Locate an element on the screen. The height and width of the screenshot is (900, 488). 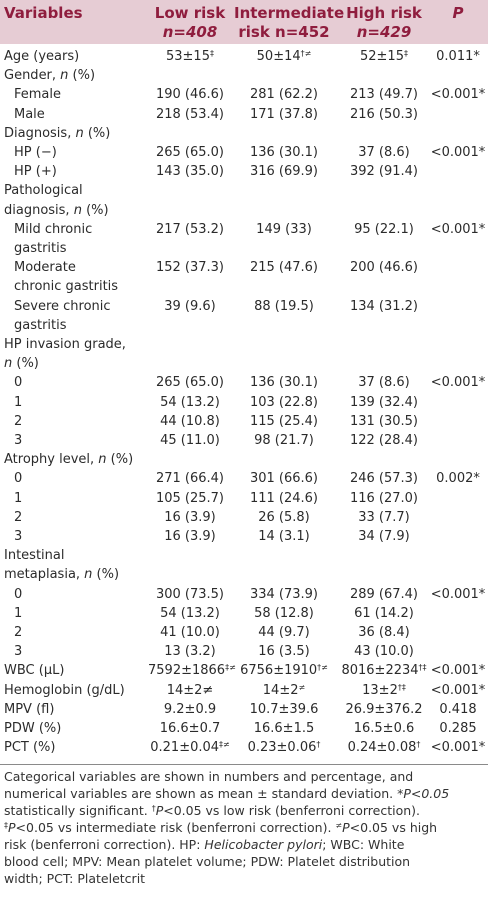
cell-low-risk-text: 41 (10.0) is located at coordinates (190, 632).